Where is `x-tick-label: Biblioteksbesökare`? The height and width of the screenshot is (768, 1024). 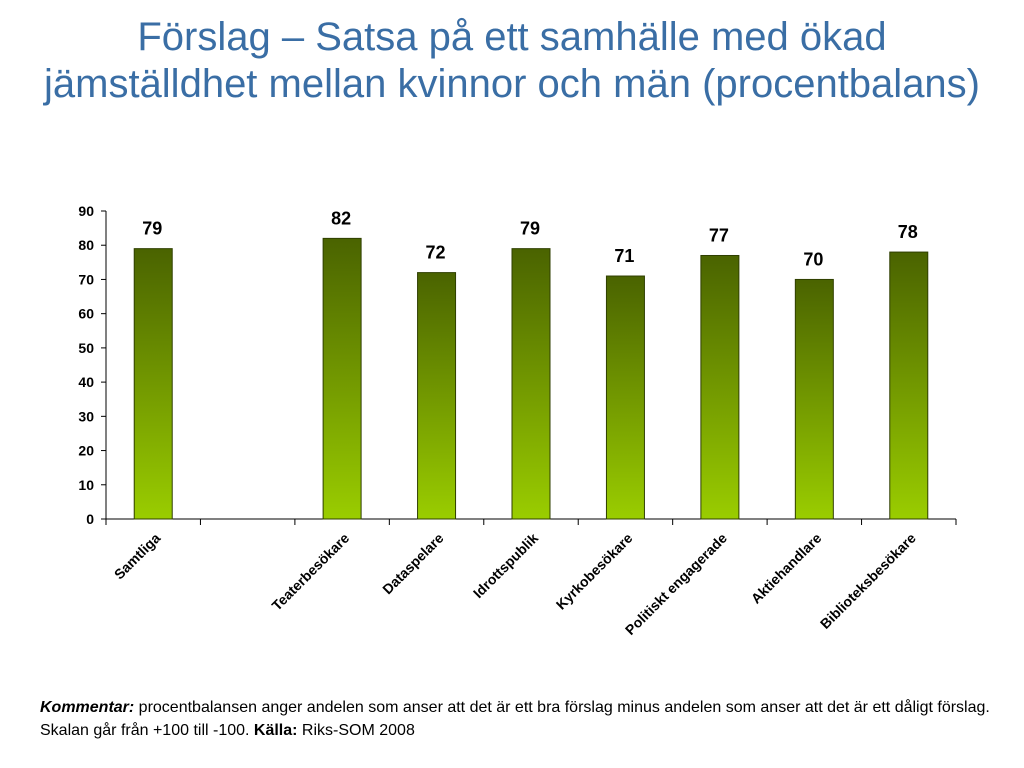 x-tick-label: Biblioteksbesökare is located at coordinates (868, 581).